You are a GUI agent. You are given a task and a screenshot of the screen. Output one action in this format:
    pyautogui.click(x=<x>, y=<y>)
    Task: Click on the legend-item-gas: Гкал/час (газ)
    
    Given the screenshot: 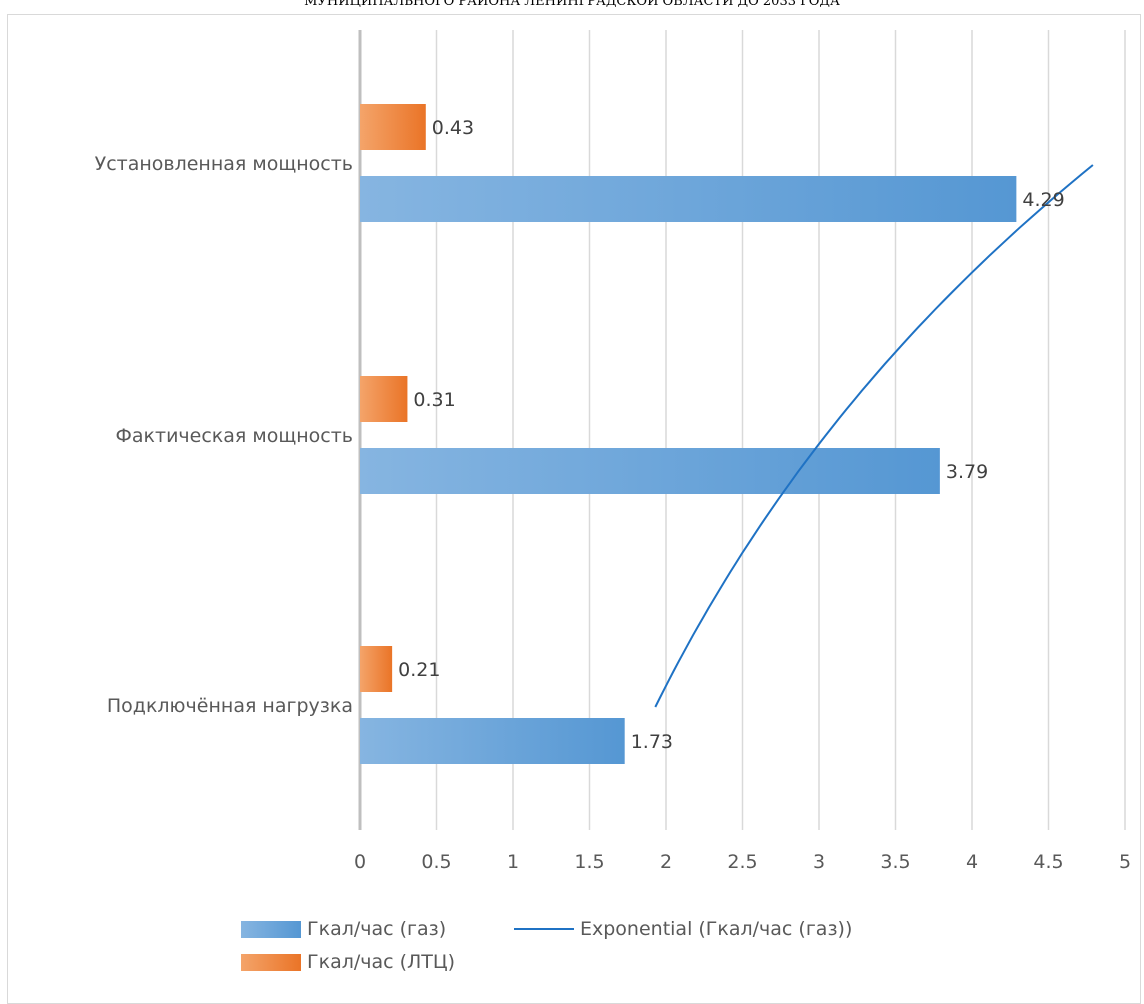 What is the action you would take?
    pyautogui.click(x=343, y=929)
    